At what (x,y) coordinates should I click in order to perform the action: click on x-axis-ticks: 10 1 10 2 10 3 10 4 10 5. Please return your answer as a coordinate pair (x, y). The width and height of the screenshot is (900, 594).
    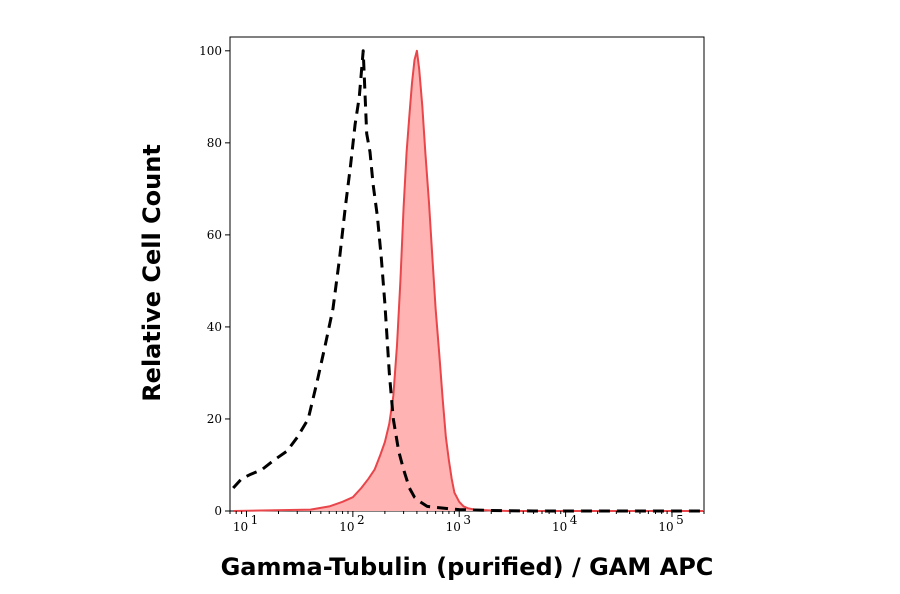
    Looking at the image, I should click on (467, 522).